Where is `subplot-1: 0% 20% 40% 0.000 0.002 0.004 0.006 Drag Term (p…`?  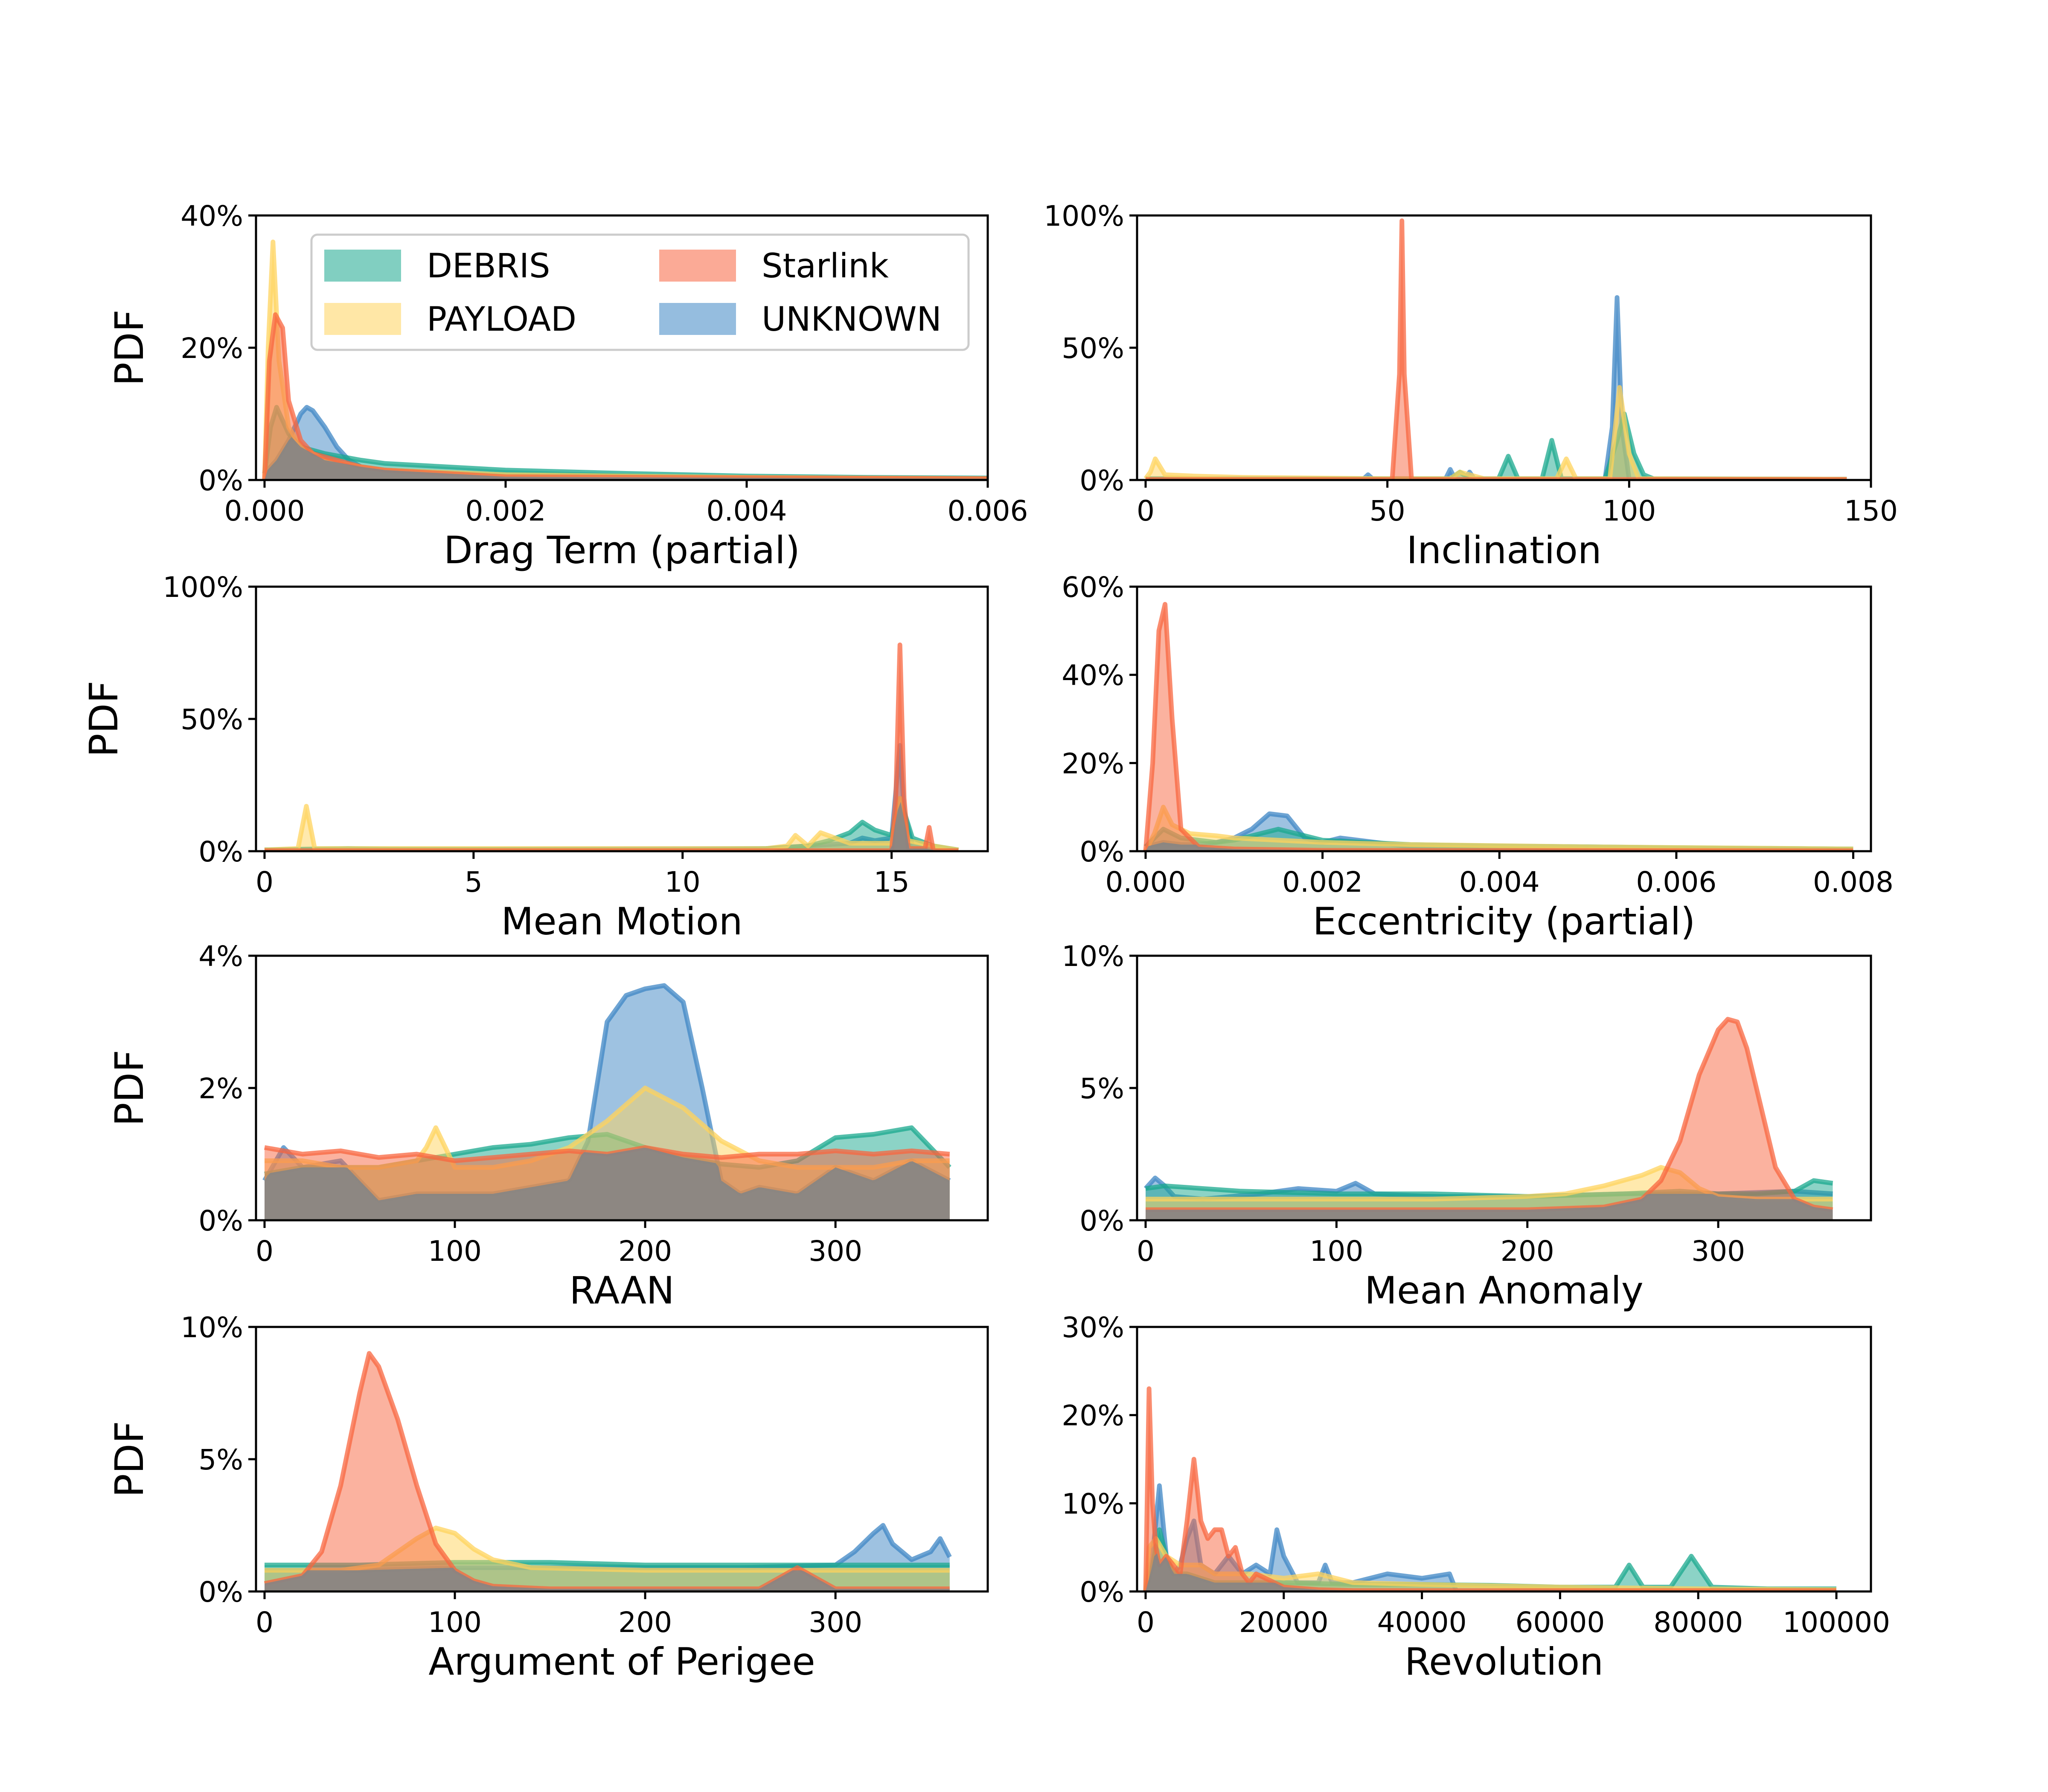
subplot-1: 0% 20% 40% 0.000 0.002 0.004 0.006 Drag Term (p… is located at coordinates (567, 386).